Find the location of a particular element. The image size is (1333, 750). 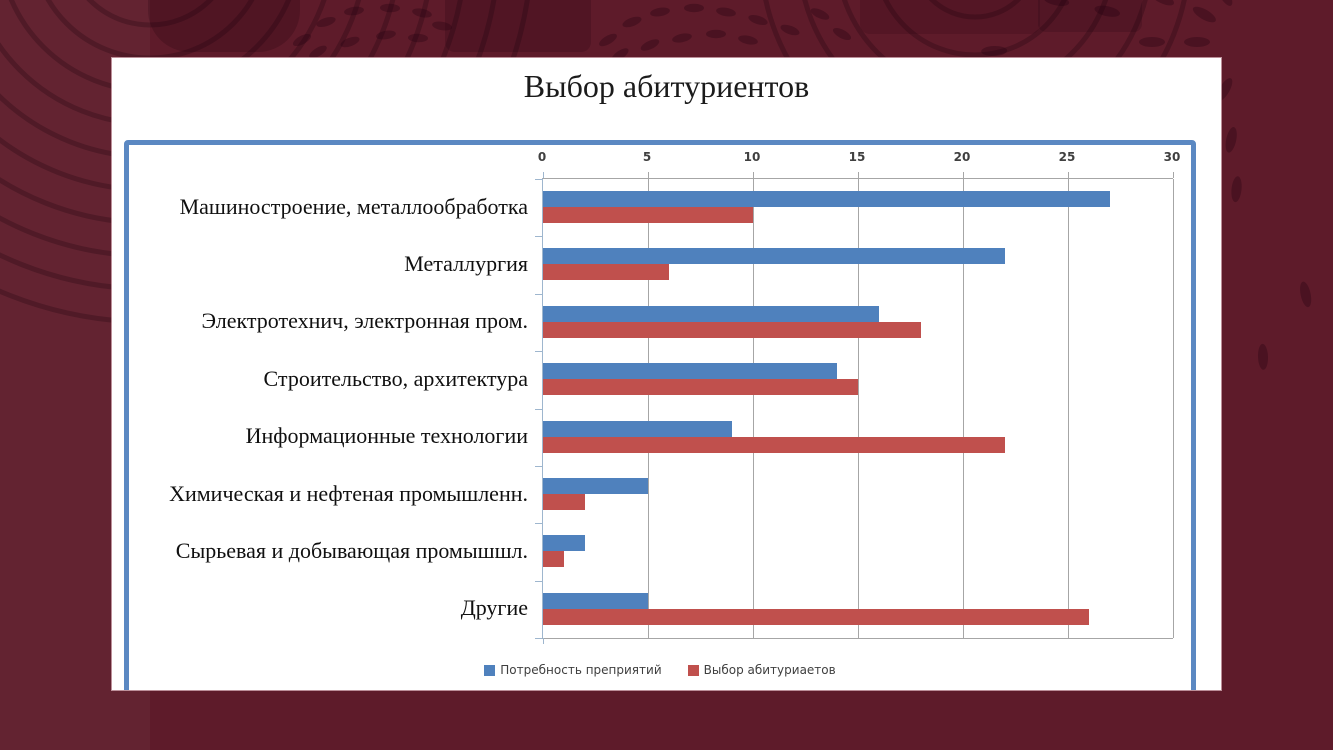

axis-bottom-tick is located at coordinates (543, 641).